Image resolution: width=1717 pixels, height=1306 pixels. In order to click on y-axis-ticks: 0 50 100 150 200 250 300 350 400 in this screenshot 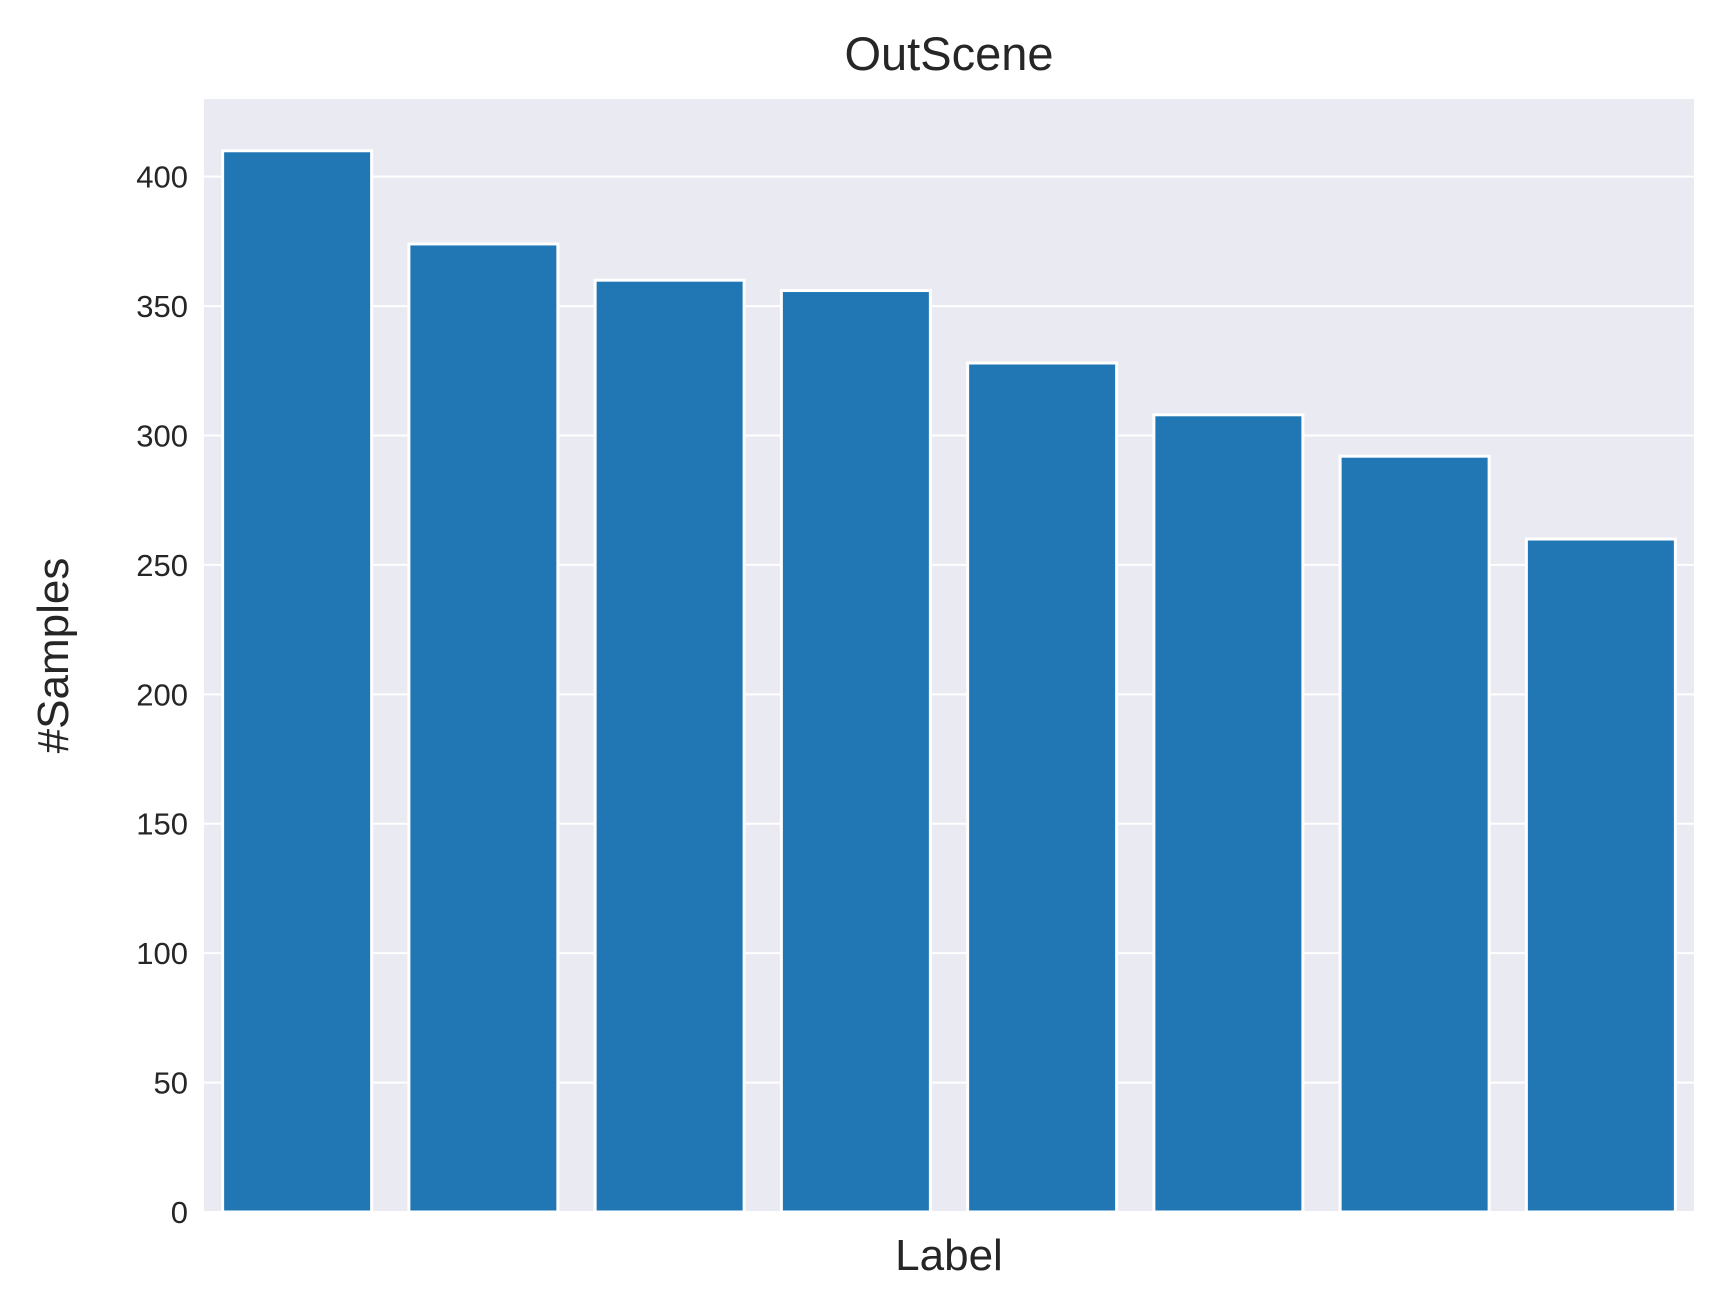, I will do `click(162, 695)`.